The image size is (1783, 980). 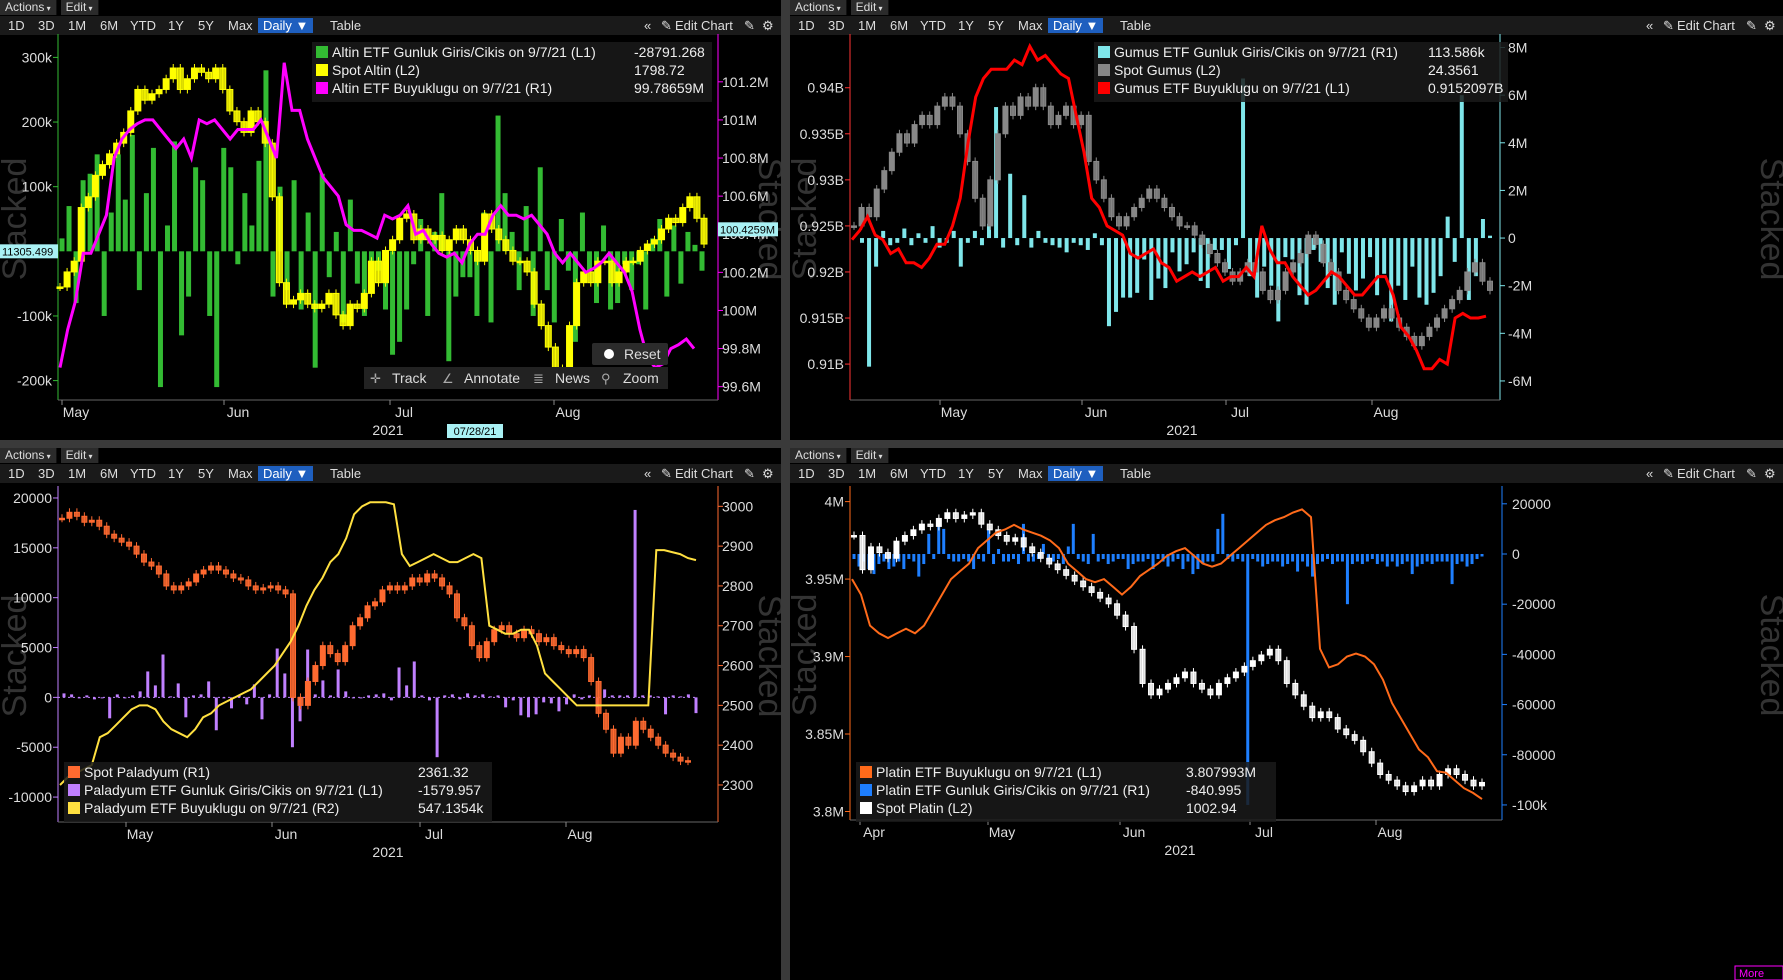 I want to click on annotate-button: ∠ Annotate, so click(x=481, y=378).